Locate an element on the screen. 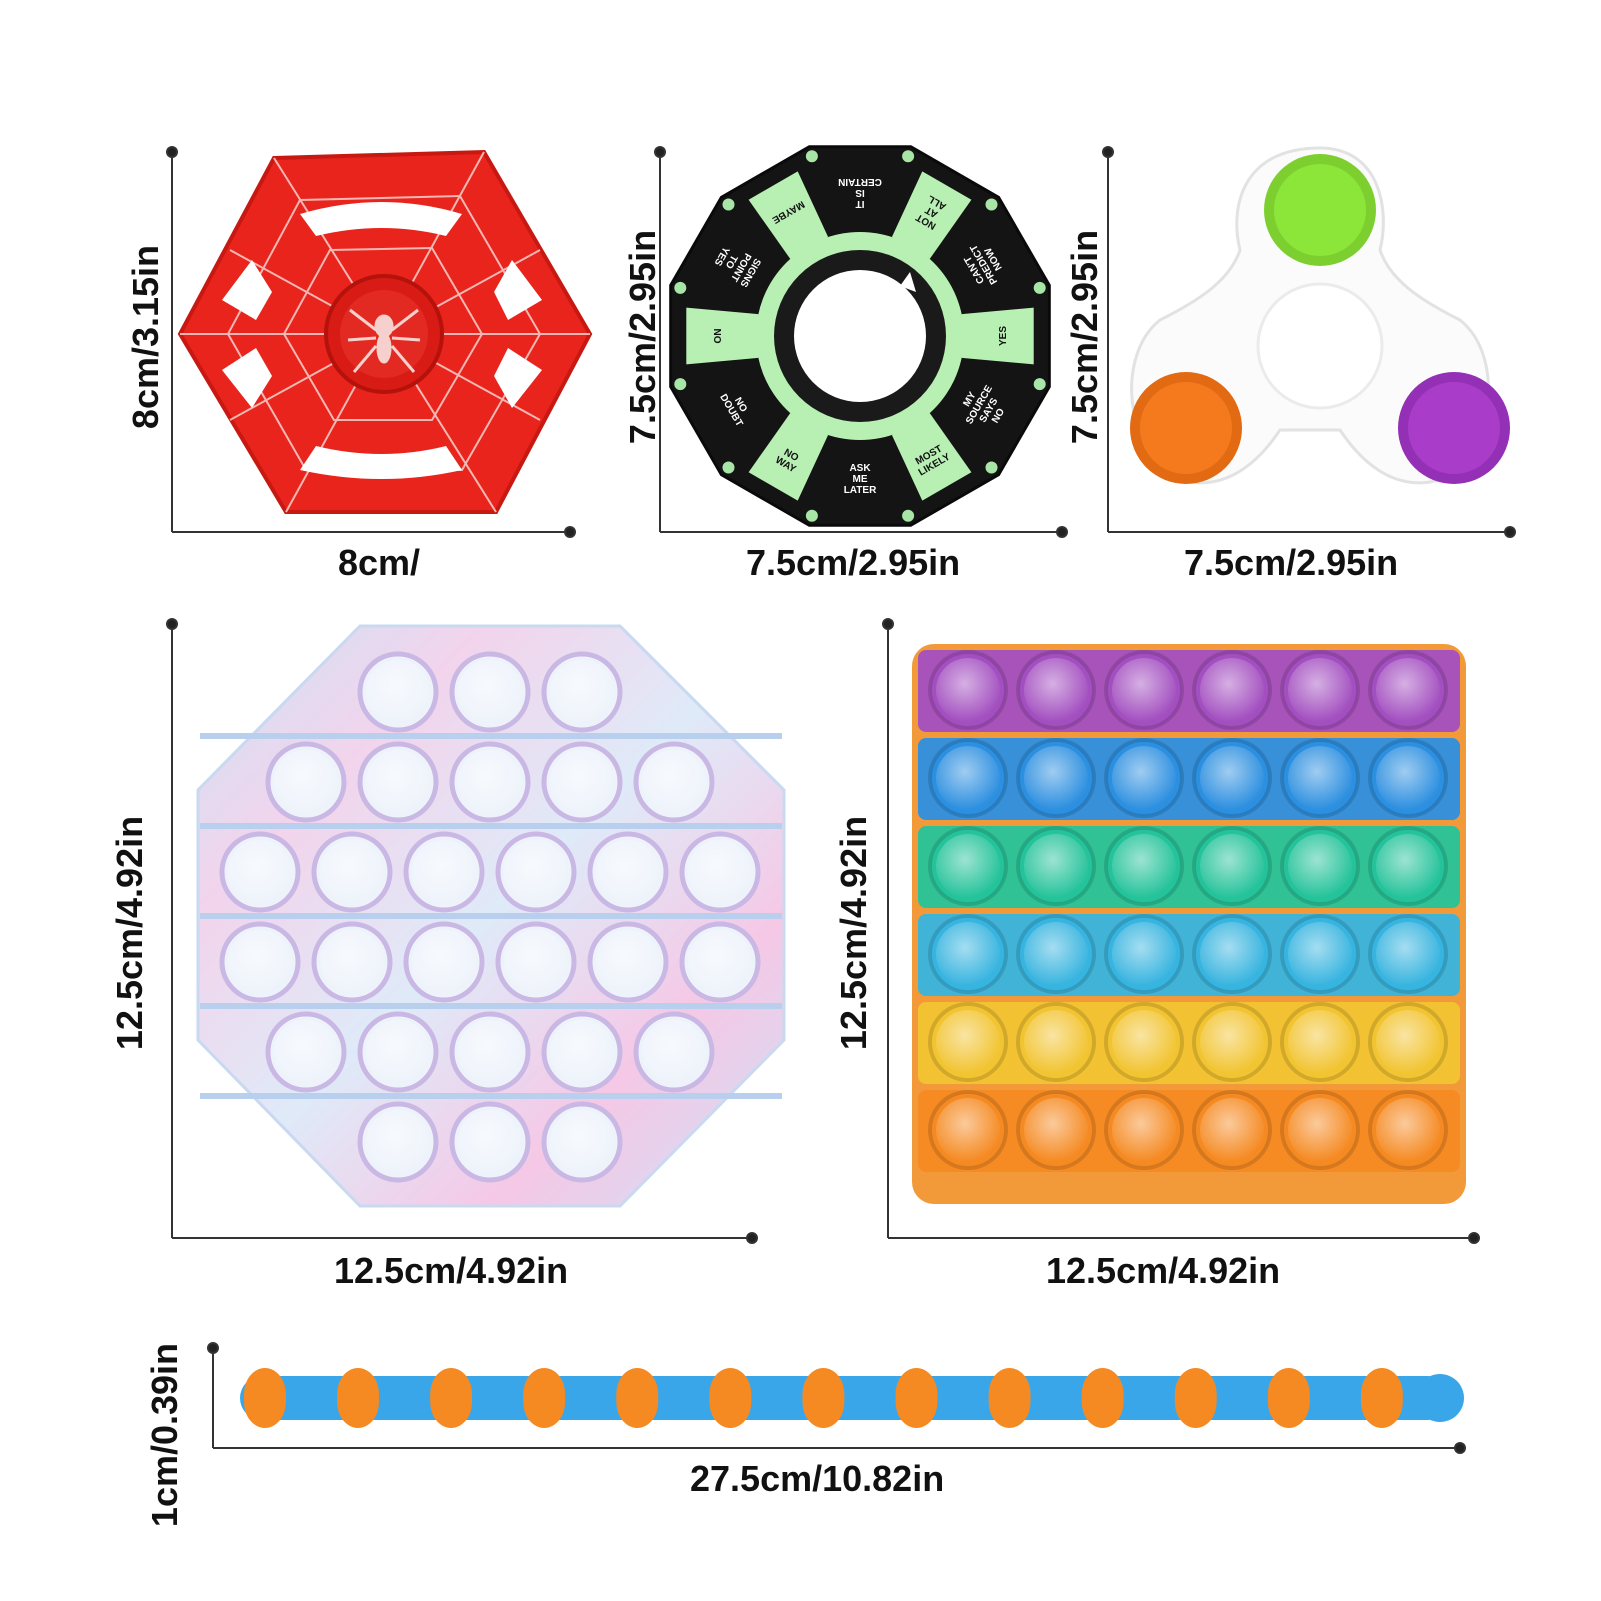 This screenshot has height=1601, width=1601. simple-dimple-spinner is located at coordinates (1320, 315).